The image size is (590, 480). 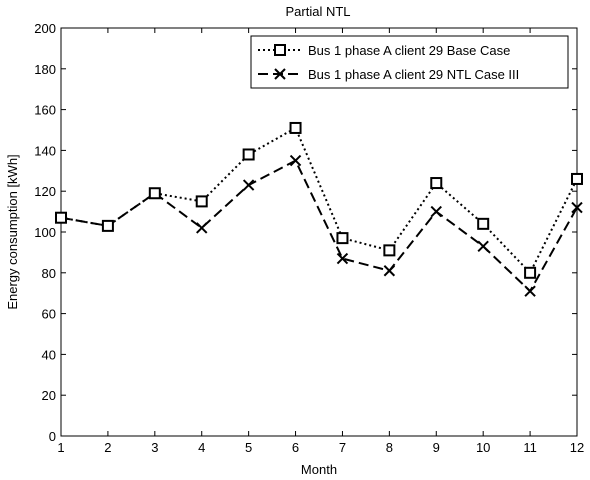 I want to click on x-tick-label: 1, so click(x=60, y=447).